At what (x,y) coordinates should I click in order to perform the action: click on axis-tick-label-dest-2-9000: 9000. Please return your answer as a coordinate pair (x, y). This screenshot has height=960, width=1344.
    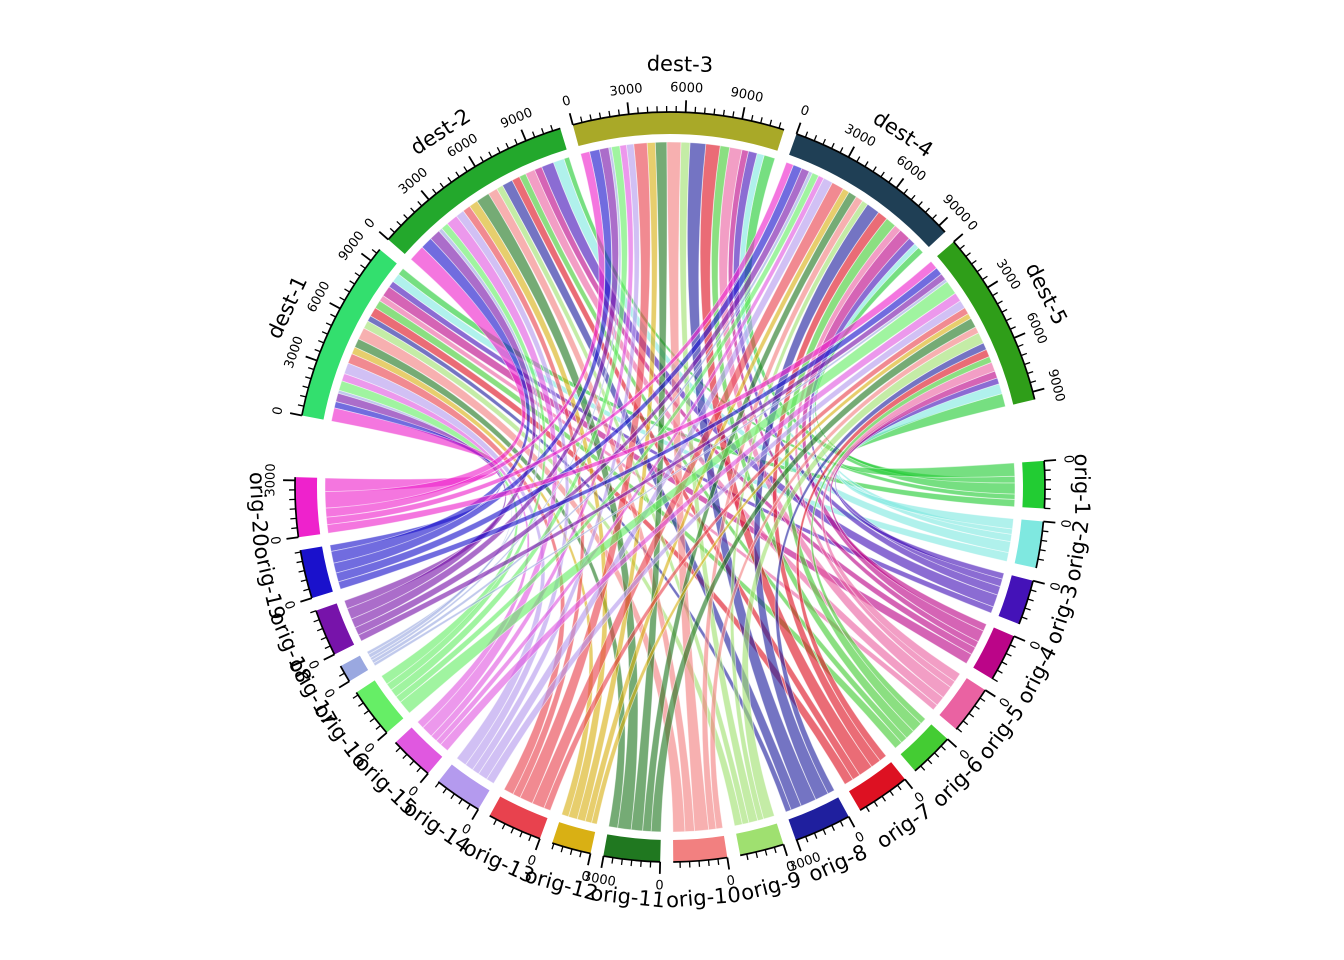
    Looking at the image, I should click on (517, 118).